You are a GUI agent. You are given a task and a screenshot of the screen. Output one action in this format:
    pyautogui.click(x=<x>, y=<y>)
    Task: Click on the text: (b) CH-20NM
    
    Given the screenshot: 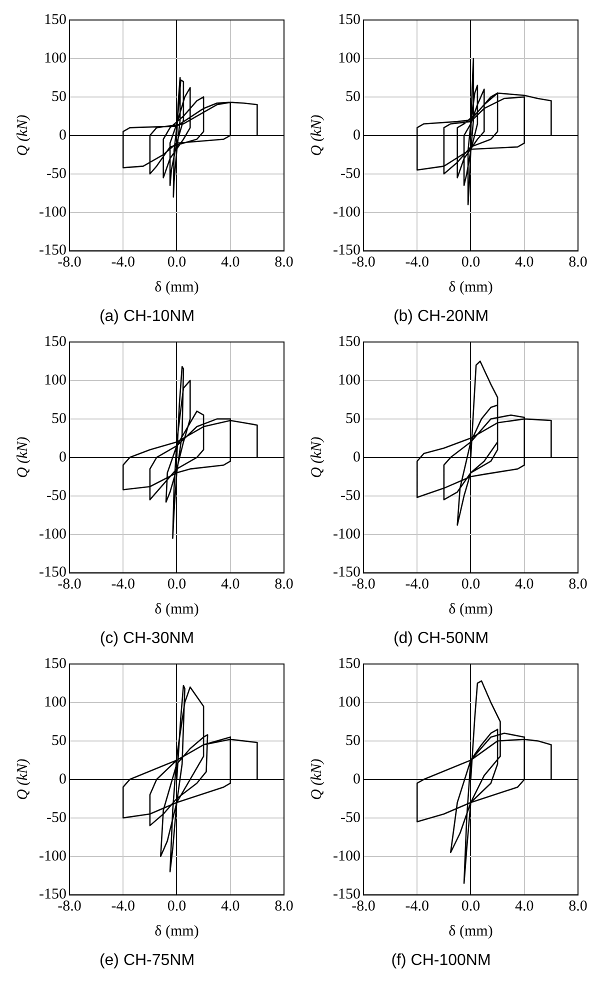 What is the action you would take?
    pyautogui.click(x=441, y=316)
    